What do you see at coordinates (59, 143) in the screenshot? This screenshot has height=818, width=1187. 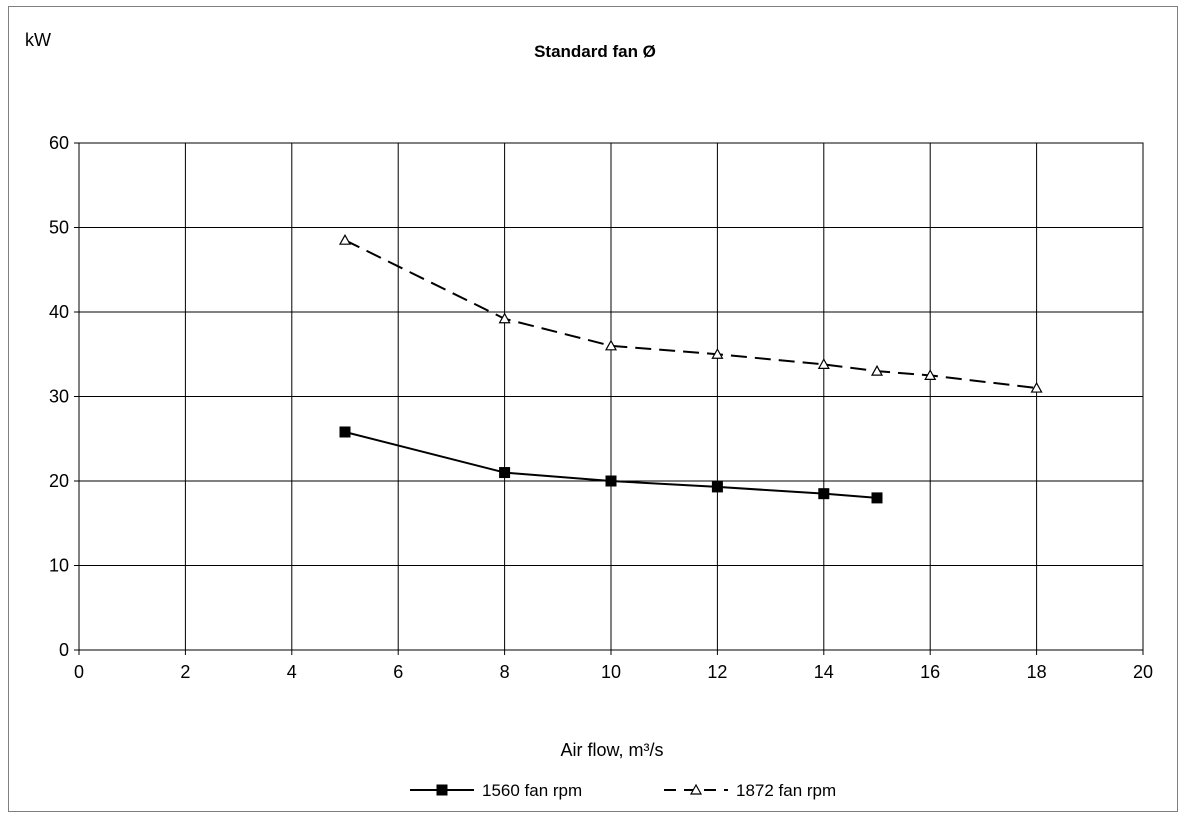 I see `y-tick-label: 60` at bounding box center [59, 143].